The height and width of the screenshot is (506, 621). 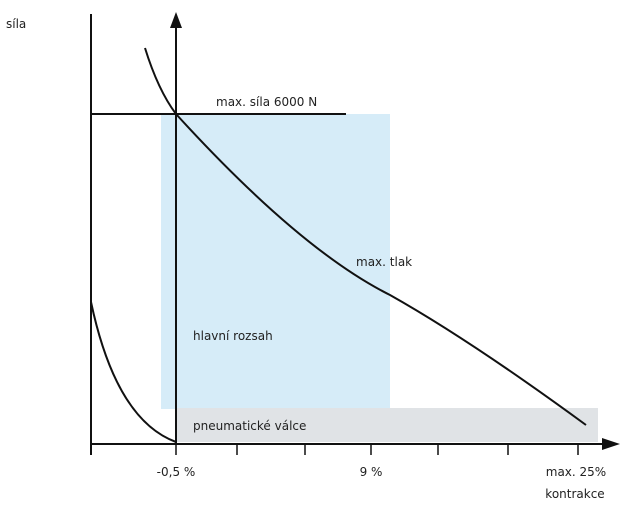 What do you see at coordinates (334, 449) in the screenshot?
I see `x-axis-ticks` at bounding box center [334, 449].